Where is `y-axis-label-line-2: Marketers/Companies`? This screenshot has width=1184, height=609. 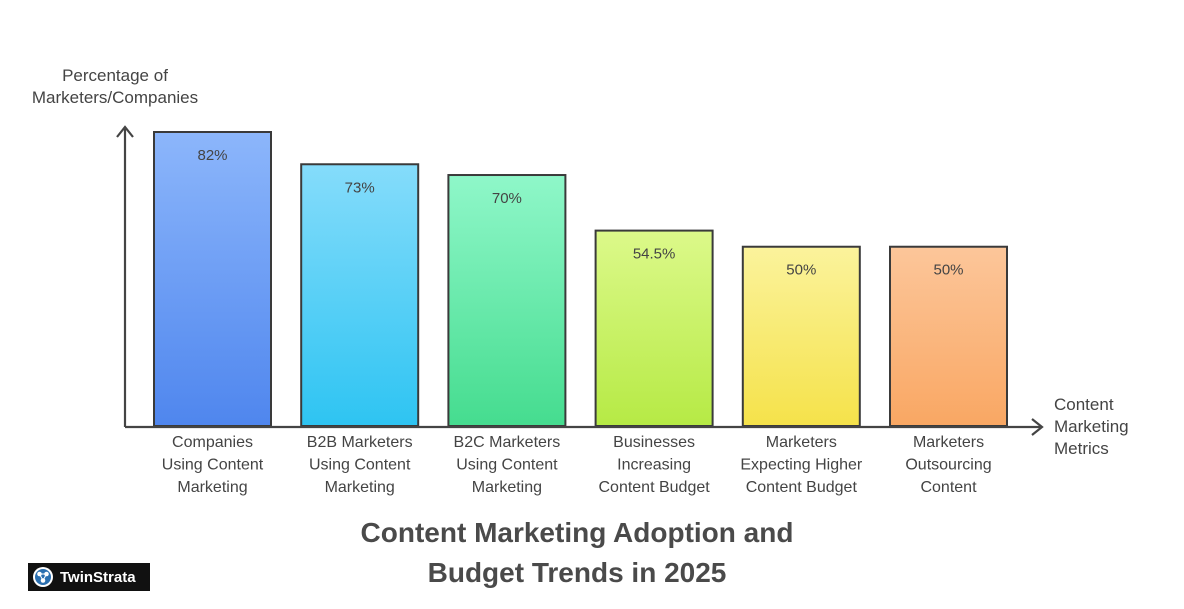
y-axis-label-line-2: Marketers/Companies is located at coordinates (115, 97).